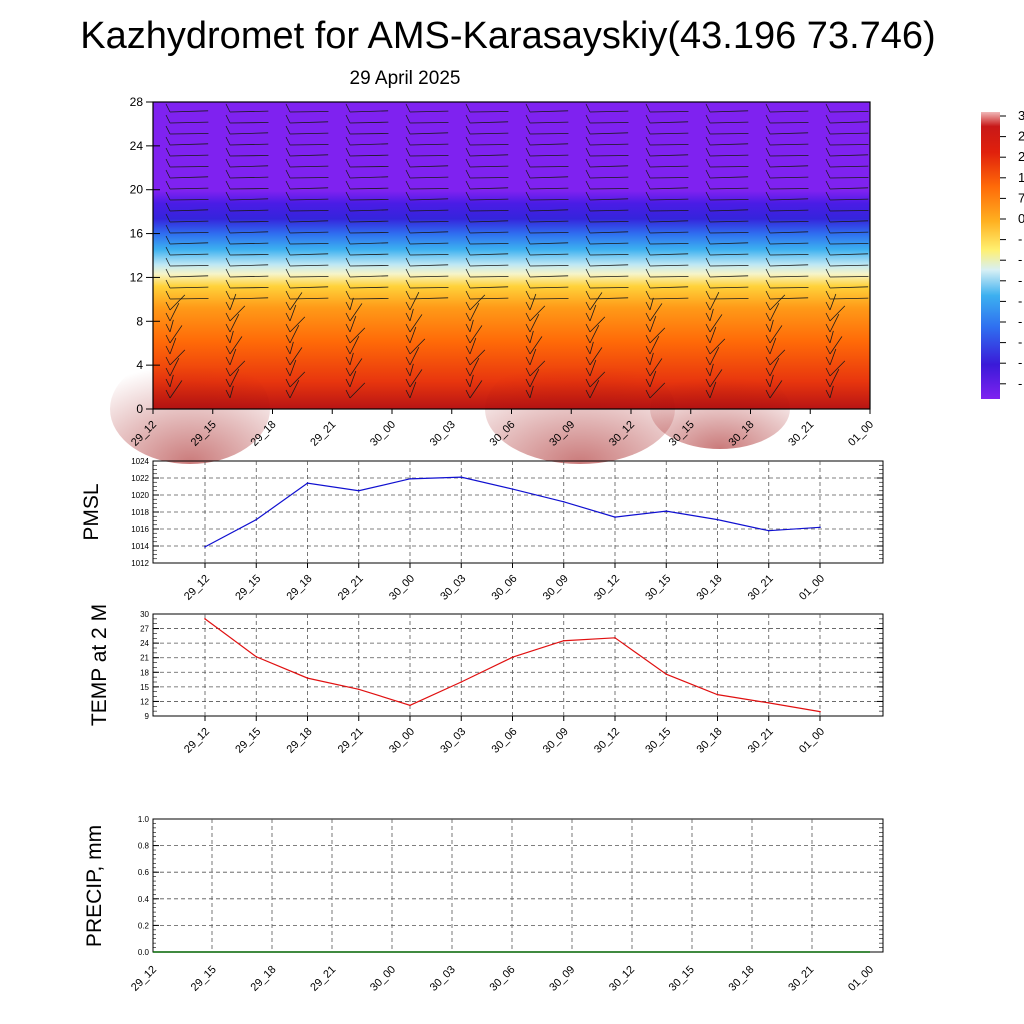  Describe the element at coordinates (140, 512) in the screenshot. I see `ytick-label: 1018` at that location.